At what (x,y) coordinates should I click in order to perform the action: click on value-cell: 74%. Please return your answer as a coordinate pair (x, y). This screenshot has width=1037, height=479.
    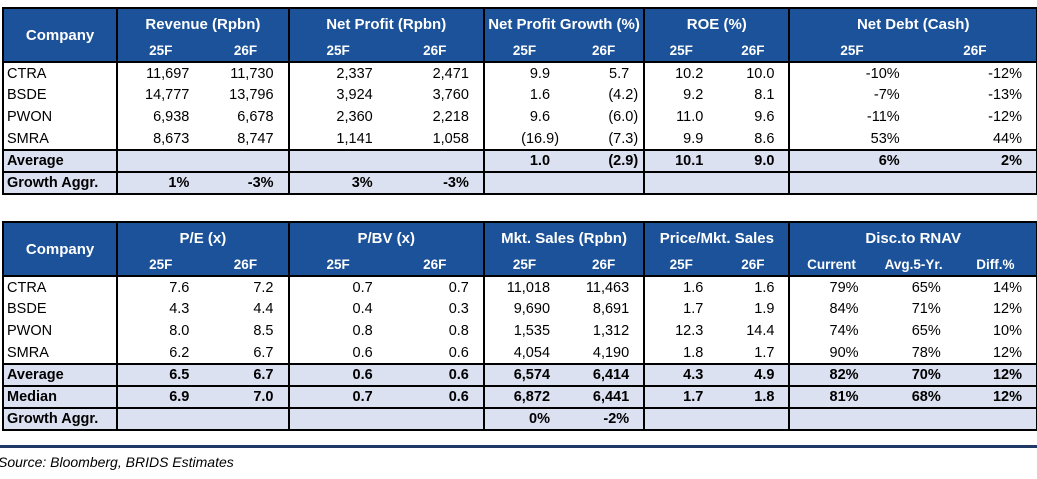
    Looking at the image, I should click on (830, 331).